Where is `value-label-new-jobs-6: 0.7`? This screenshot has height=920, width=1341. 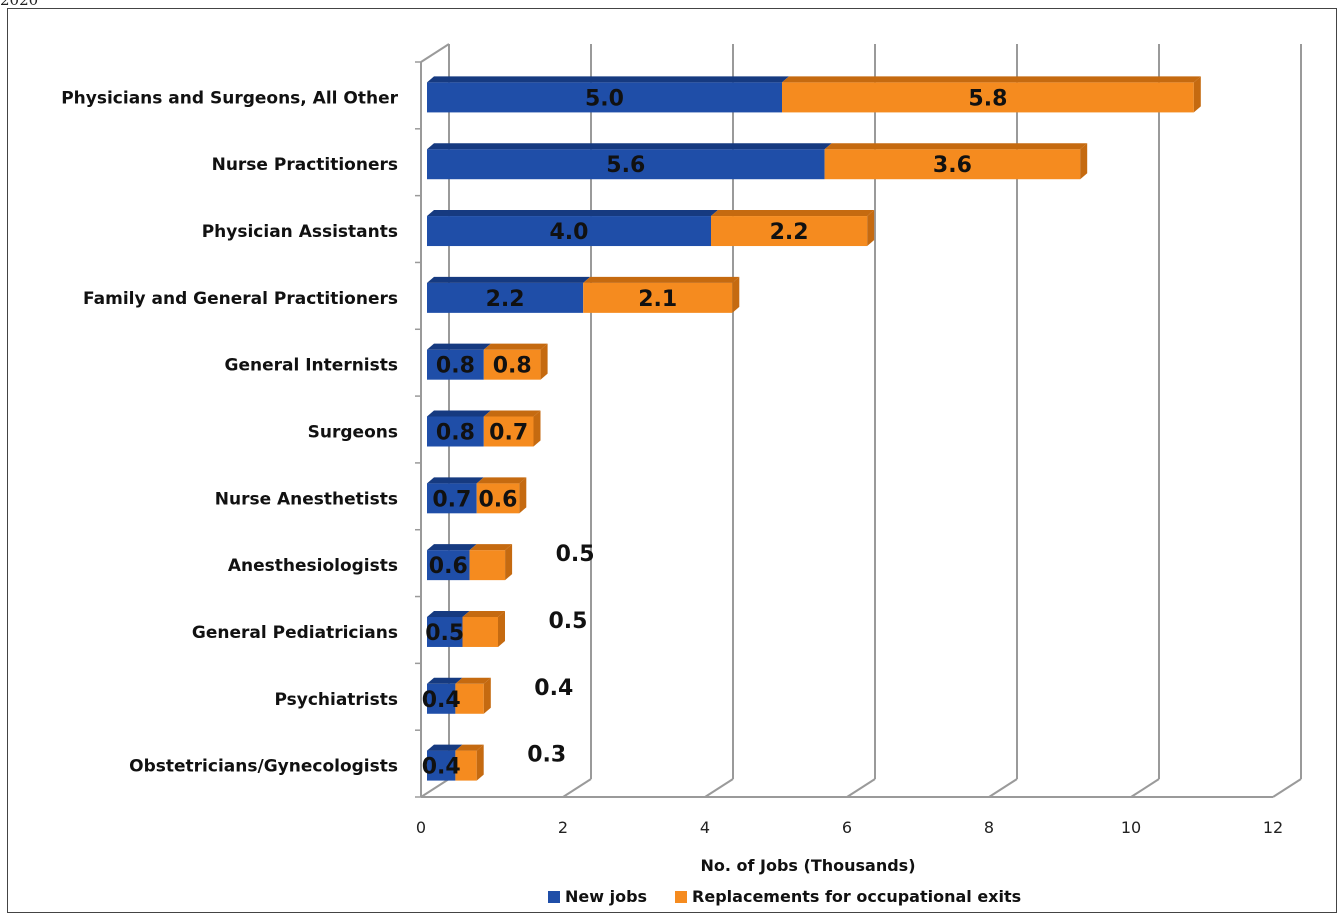
value-label-new-jobs-6: 0.7 is located at coordinates (451, 499).